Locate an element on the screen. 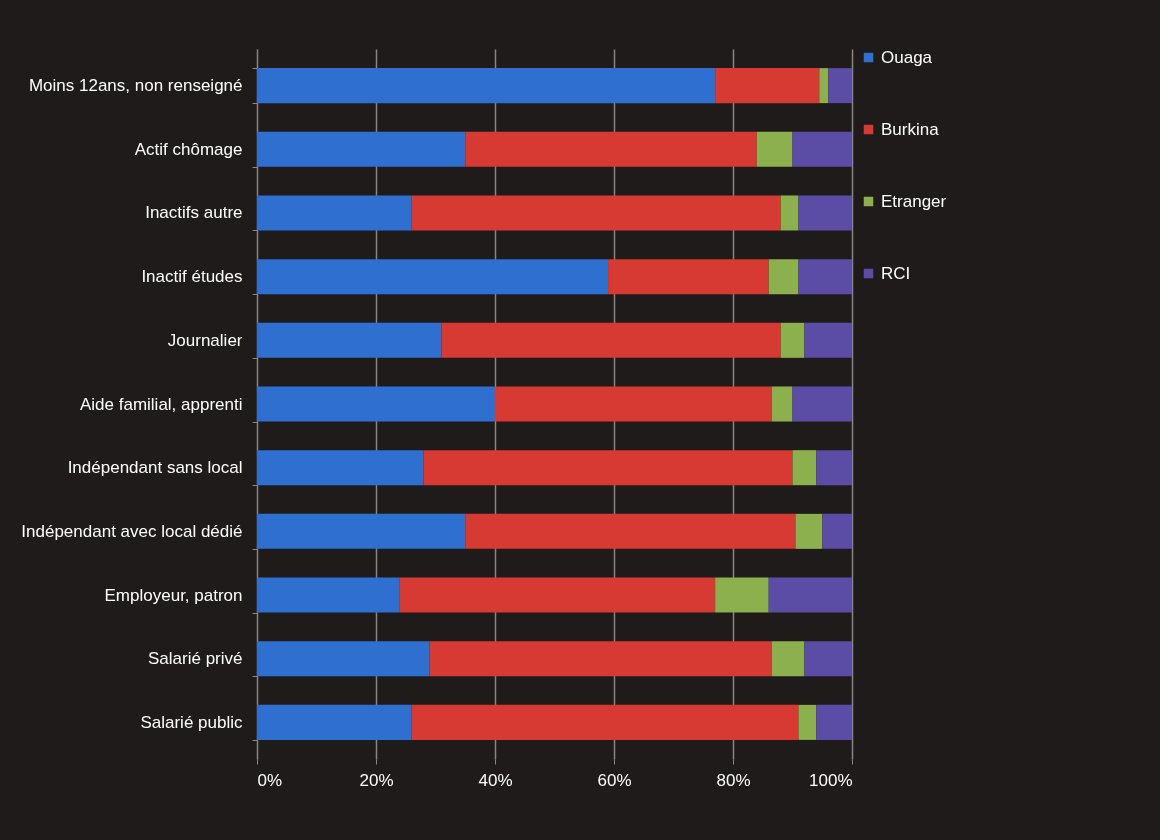 The width and height of the screenshot is (1160, 840). y-tick-label: Aide familial, apprenti is located at coordinates (161, 404).